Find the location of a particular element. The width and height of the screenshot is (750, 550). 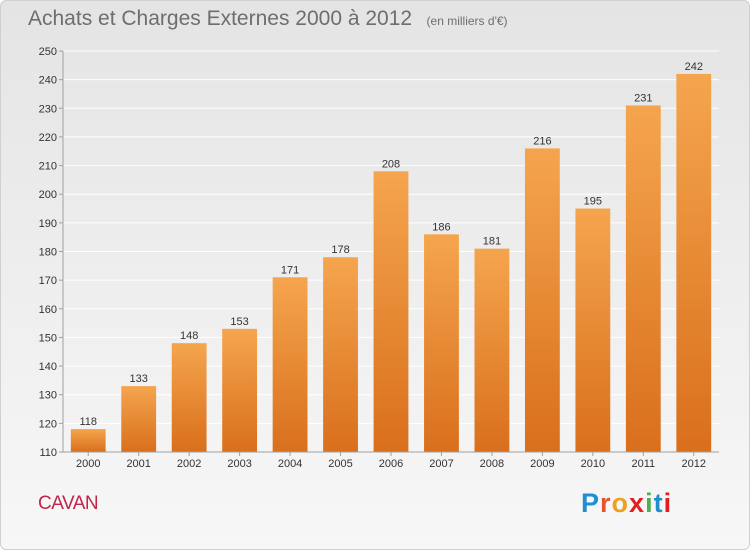

bar-2002 is located at coordinates (189, 397).